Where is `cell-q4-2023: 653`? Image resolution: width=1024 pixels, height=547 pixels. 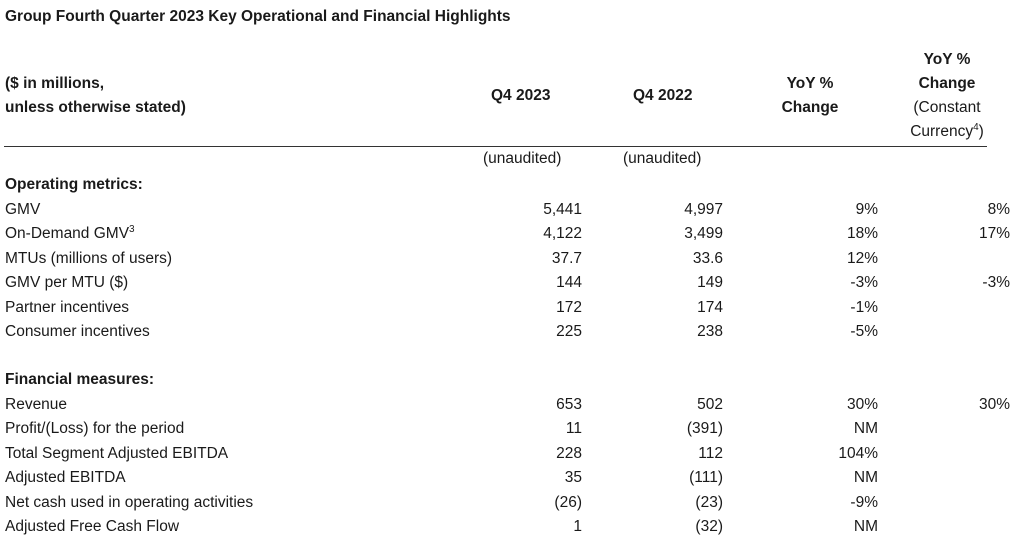
cell-q4-2023: 653 is located at coordinates (569, 404).